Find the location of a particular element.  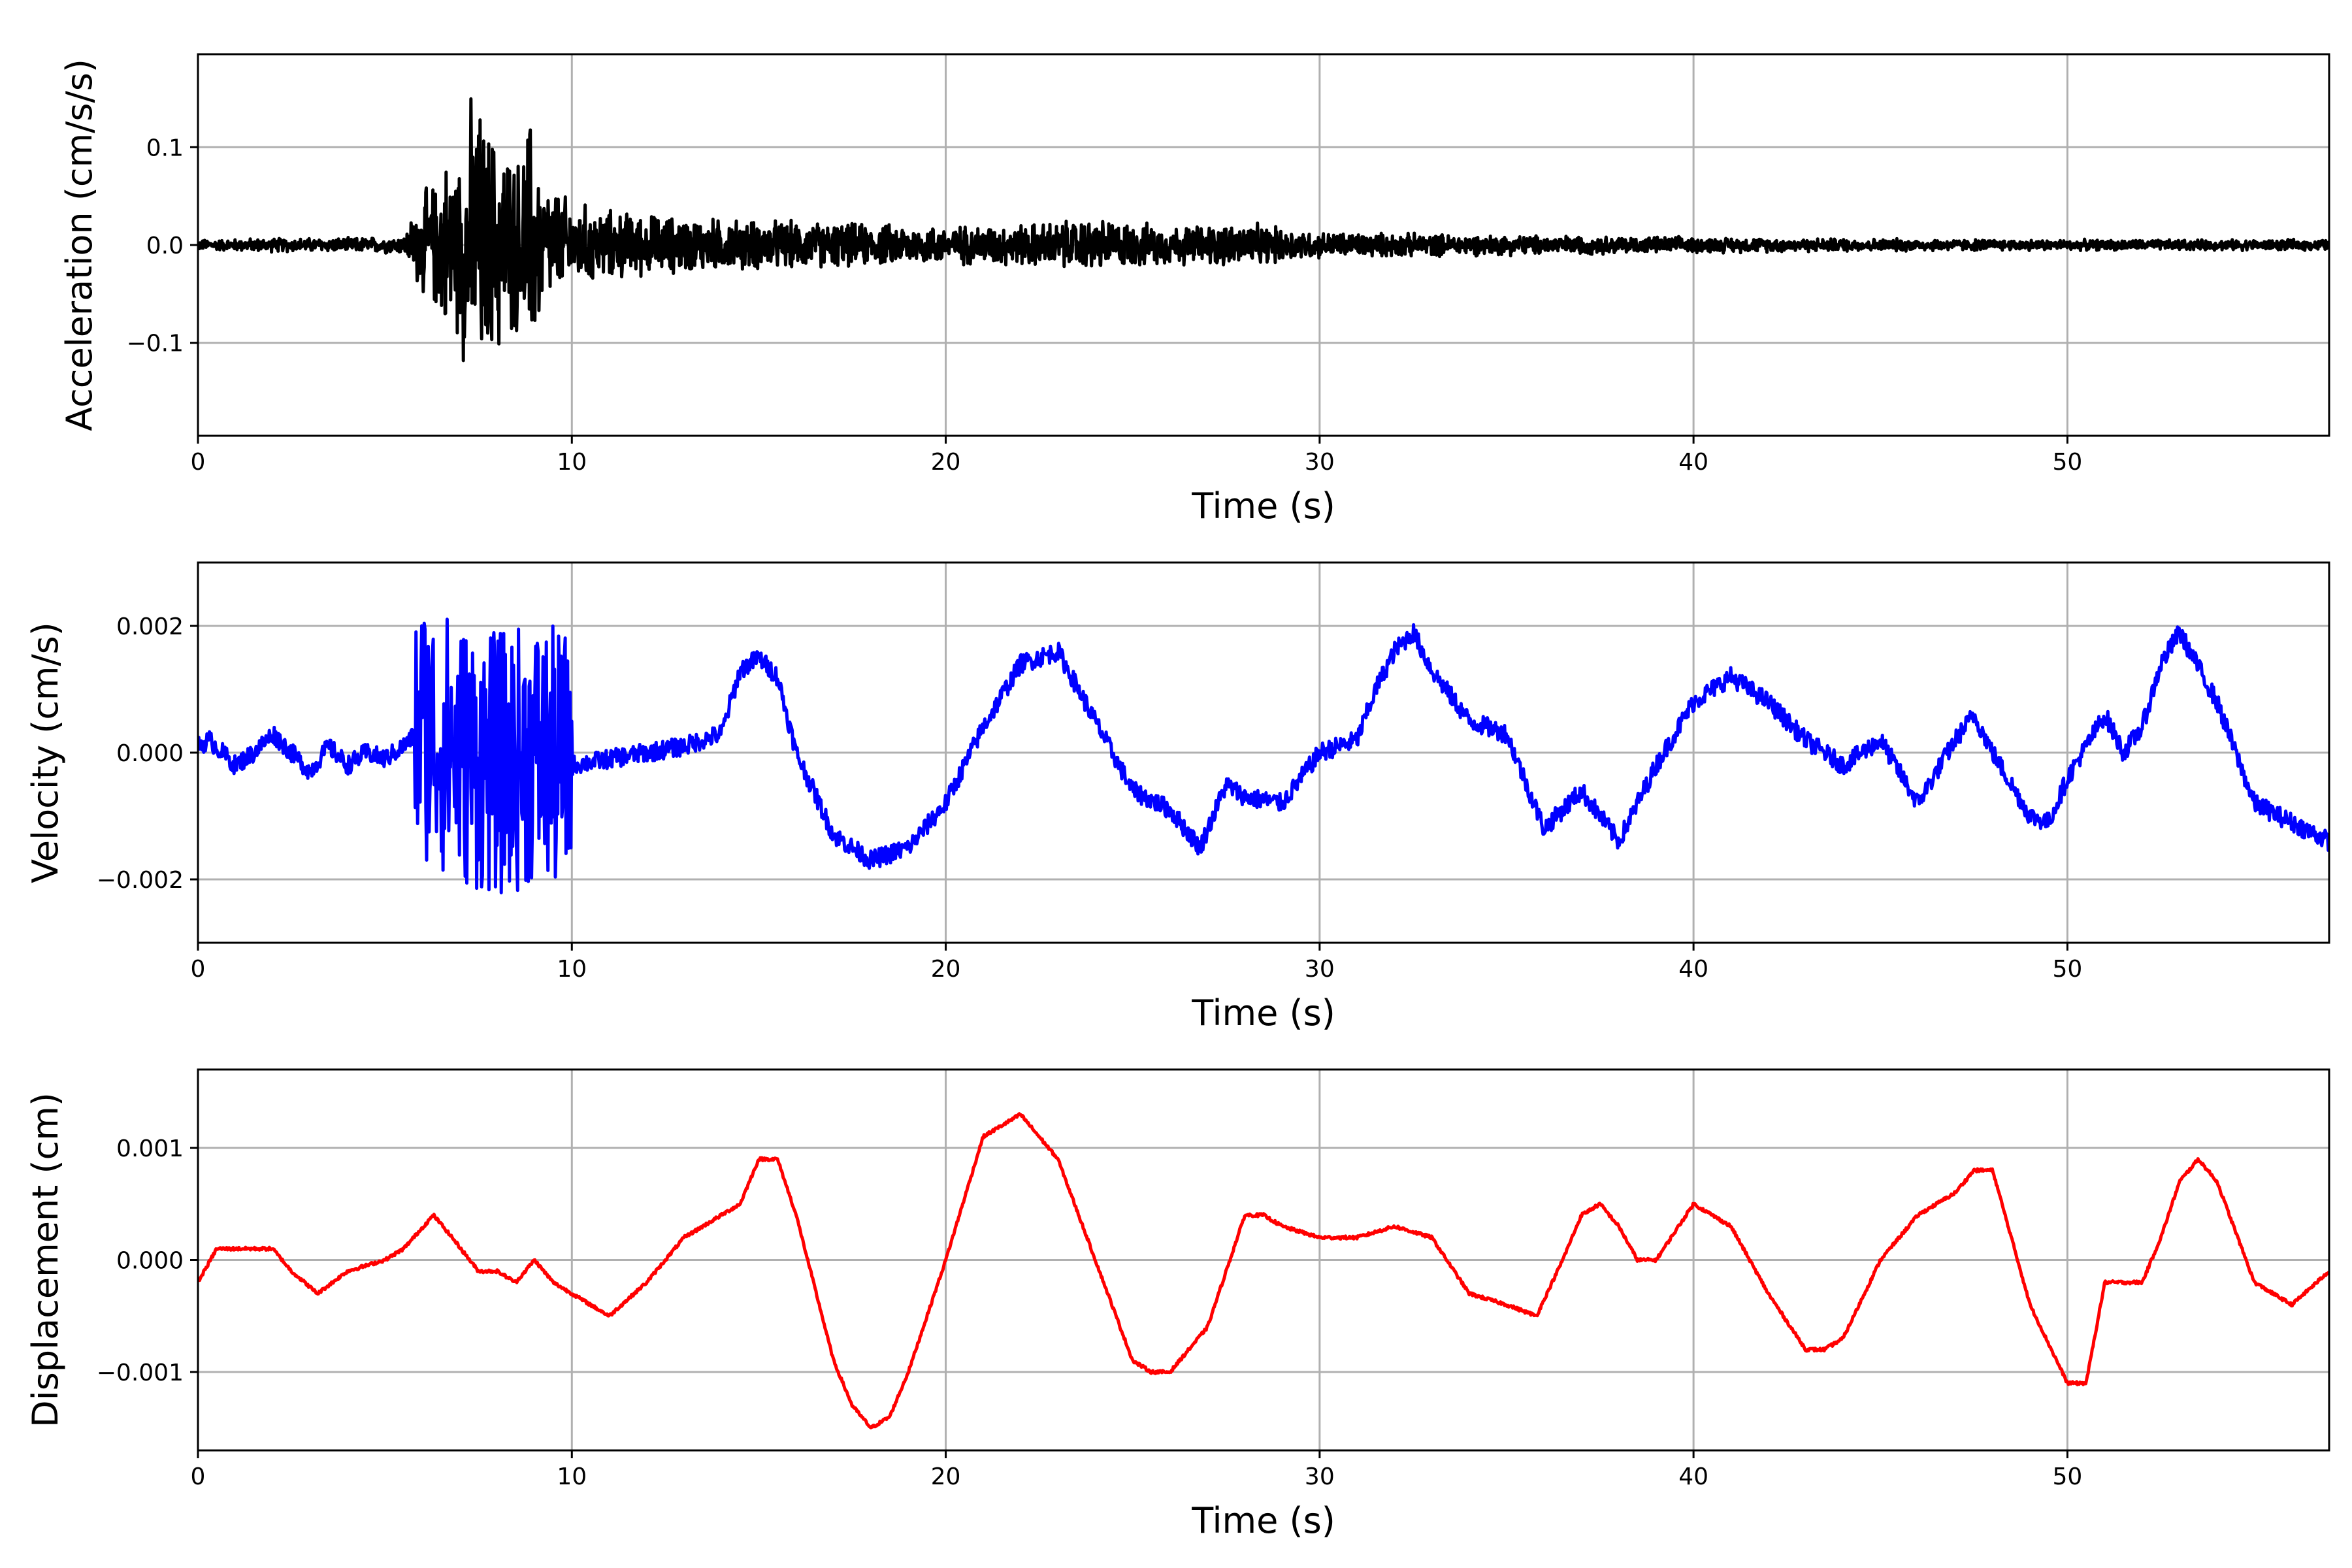

velocity-y-tick-label: −0.002 is located at coordinates (140, 880).